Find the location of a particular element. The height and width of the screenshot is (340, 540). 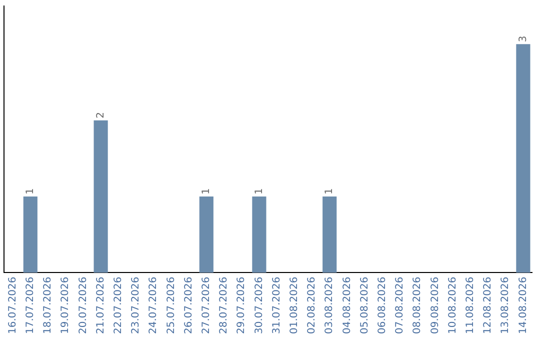

x-tick-label: 23.07.2026 is located at coordinates (136, 305).